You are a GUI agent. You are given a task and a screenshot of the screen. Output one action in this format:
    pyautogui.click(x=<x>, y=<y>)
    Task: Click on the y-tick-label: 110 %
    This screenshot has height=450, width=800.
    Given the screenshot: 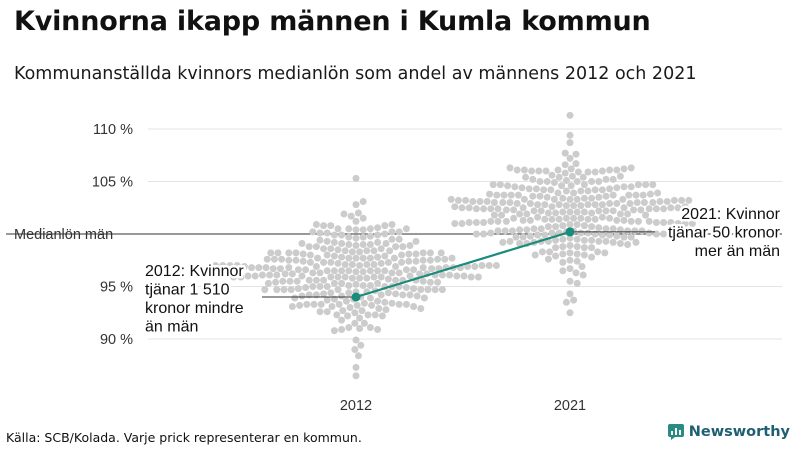 What is the action you would take?
    pyautogui.click(x=113, y=130)
    